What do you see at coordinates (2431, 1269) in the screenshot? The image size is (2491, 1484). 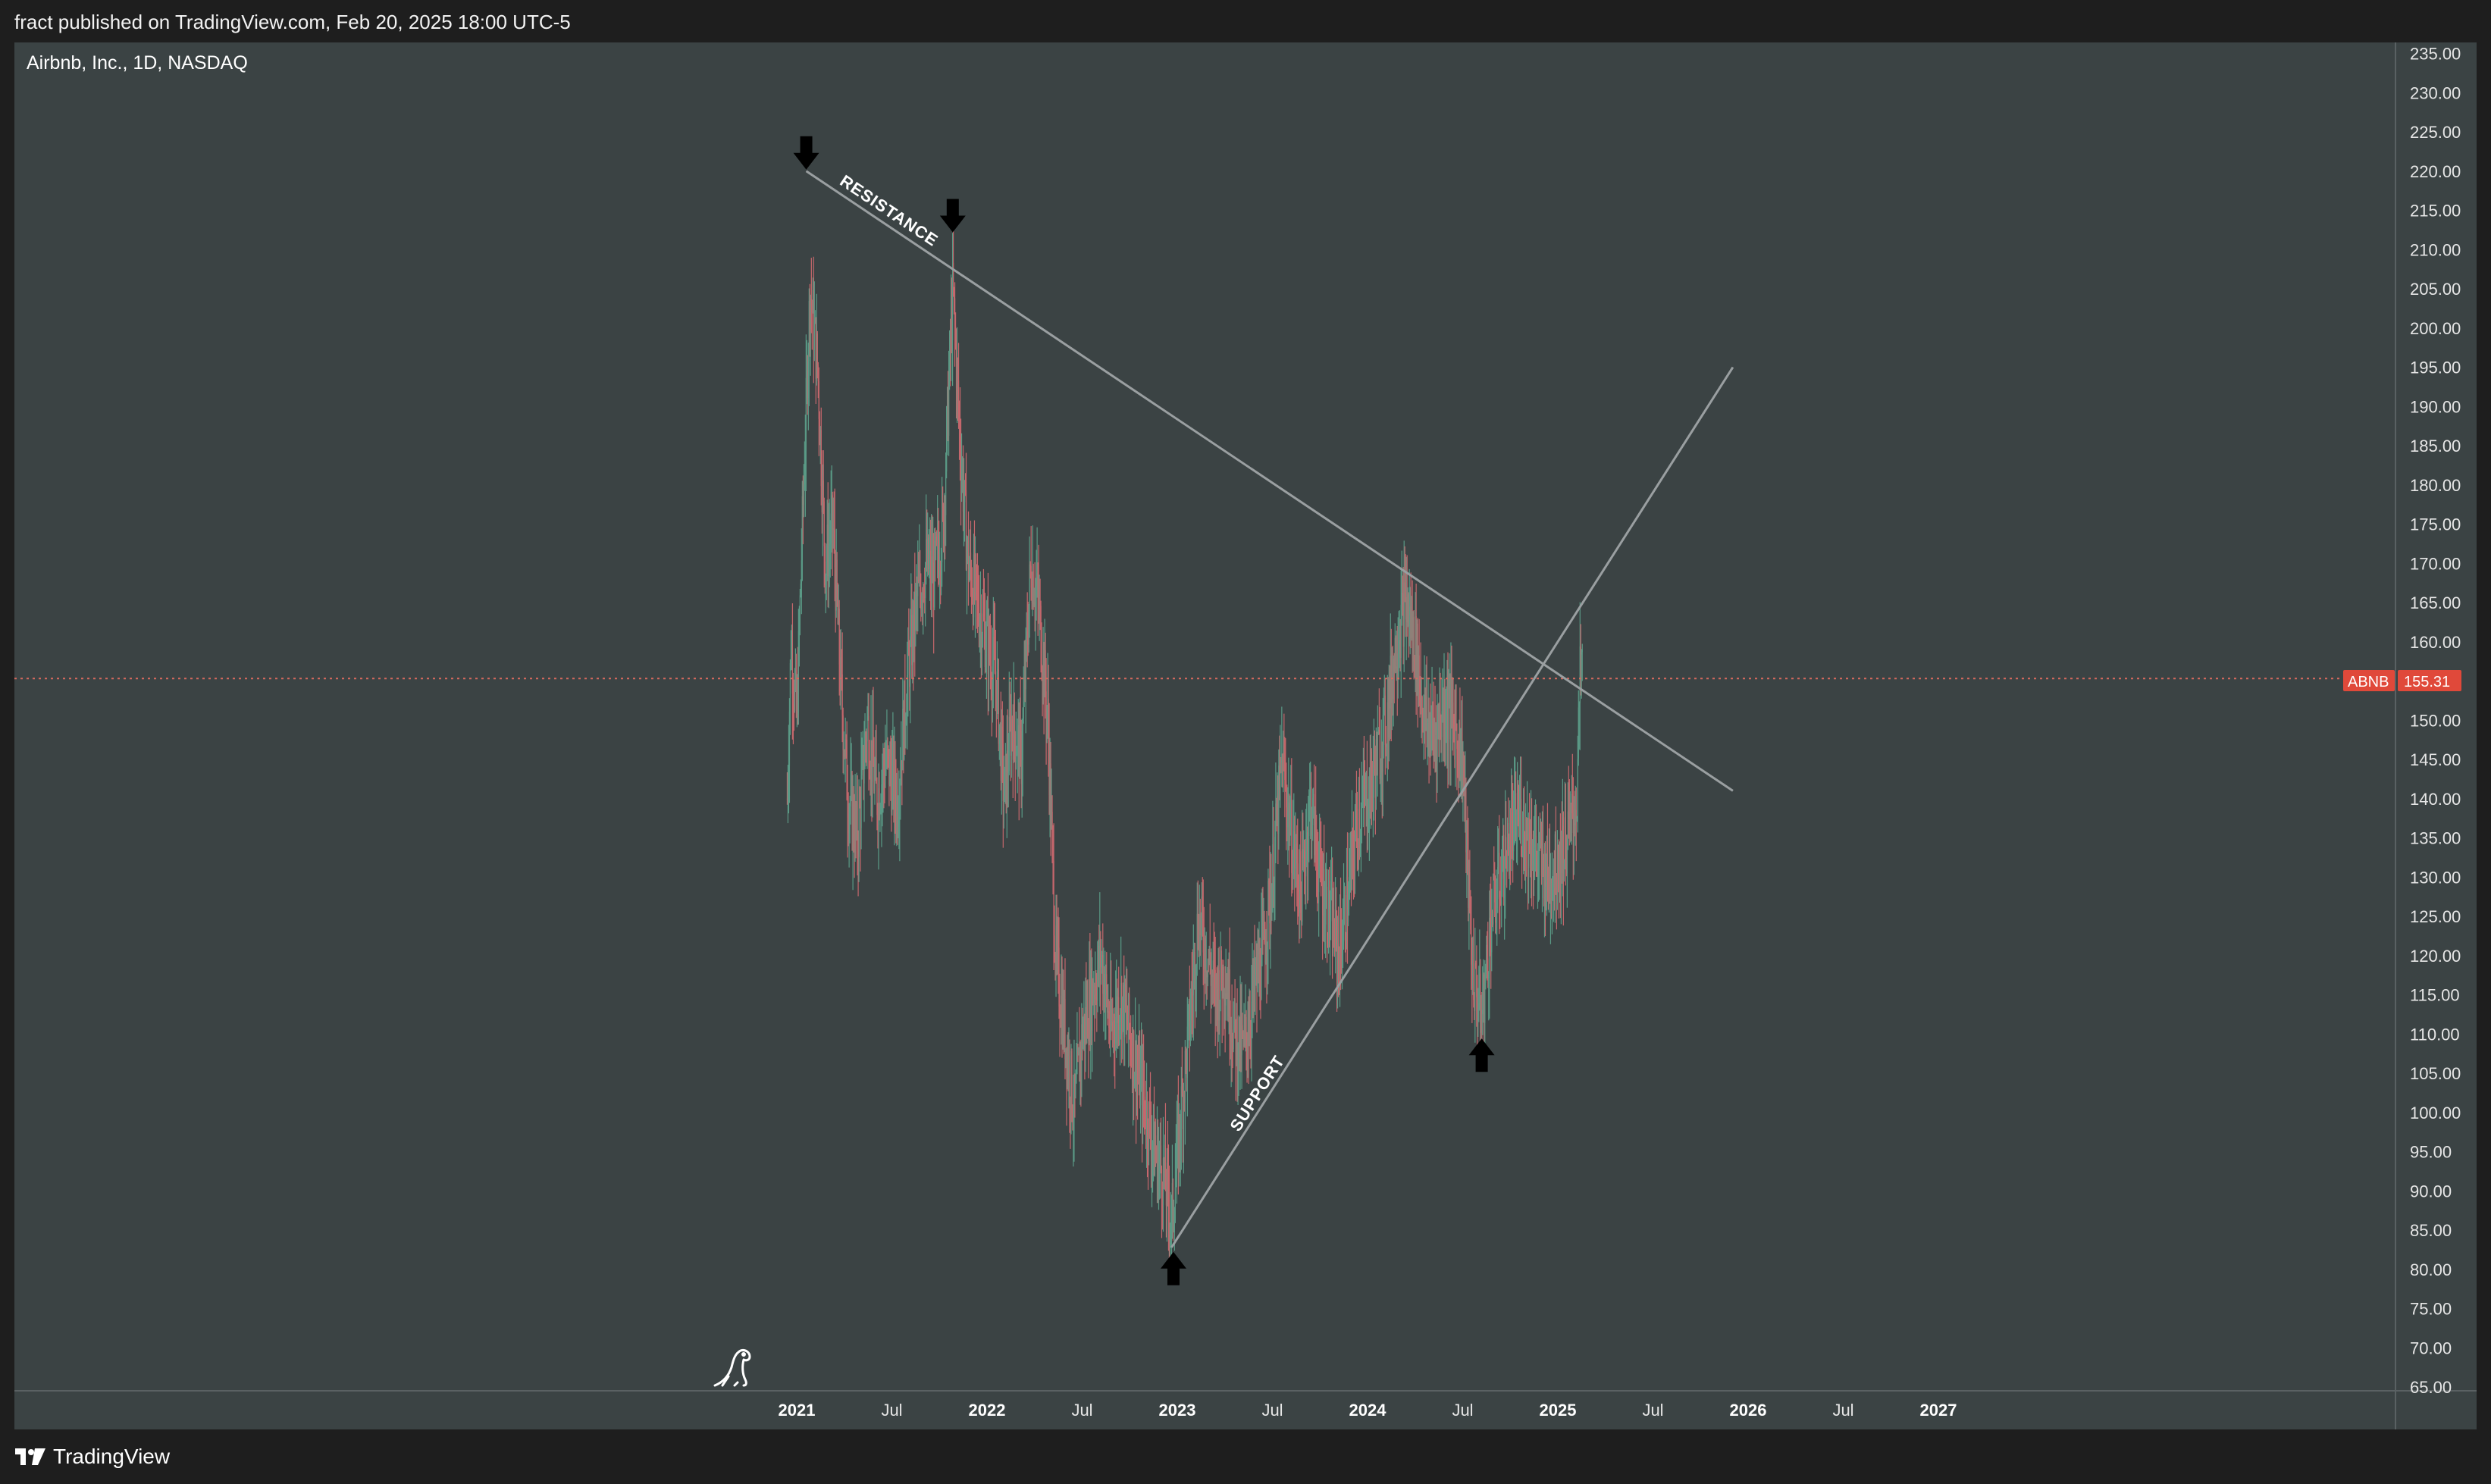 I see `y-tick-label: 80.00` at bounding box center [2431, 1269].